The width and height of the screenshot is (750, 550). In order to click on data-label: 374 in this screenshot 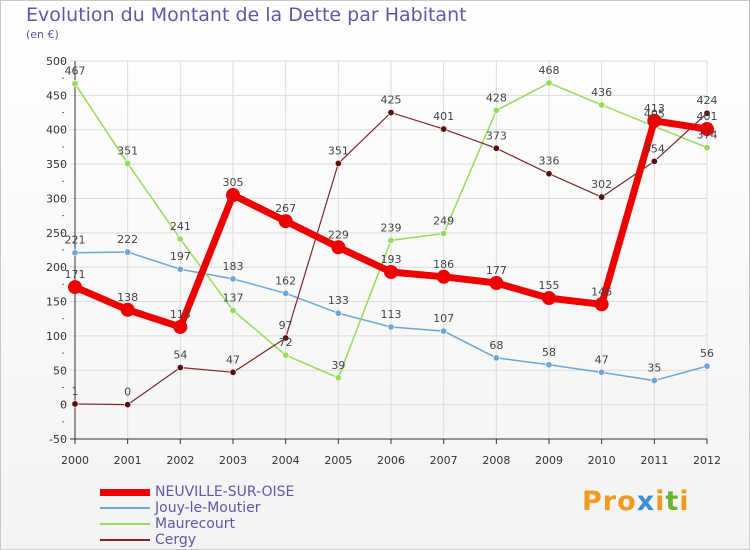, I will do `click(707, 135)`.